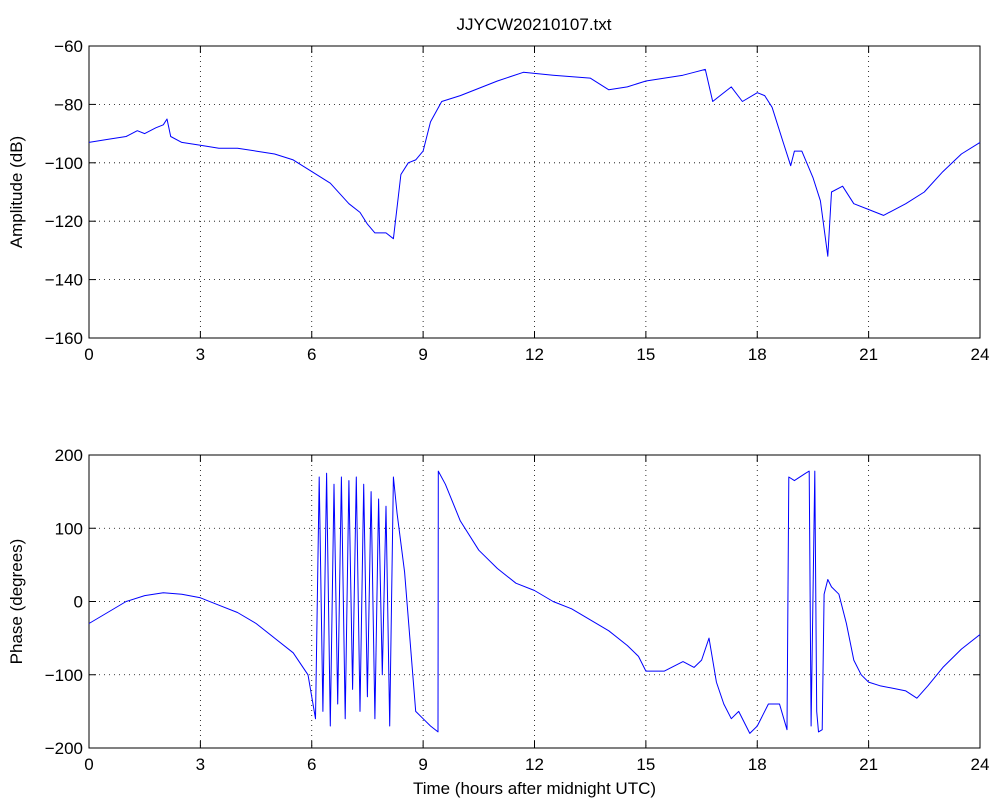 This screenshot has height=806, width=998. What do you see at coordinates (534, 788) in the screenshot?
I see `phase-x-axis-label: Time (hours after midnight UTC)` at bounding box center [534, 788].